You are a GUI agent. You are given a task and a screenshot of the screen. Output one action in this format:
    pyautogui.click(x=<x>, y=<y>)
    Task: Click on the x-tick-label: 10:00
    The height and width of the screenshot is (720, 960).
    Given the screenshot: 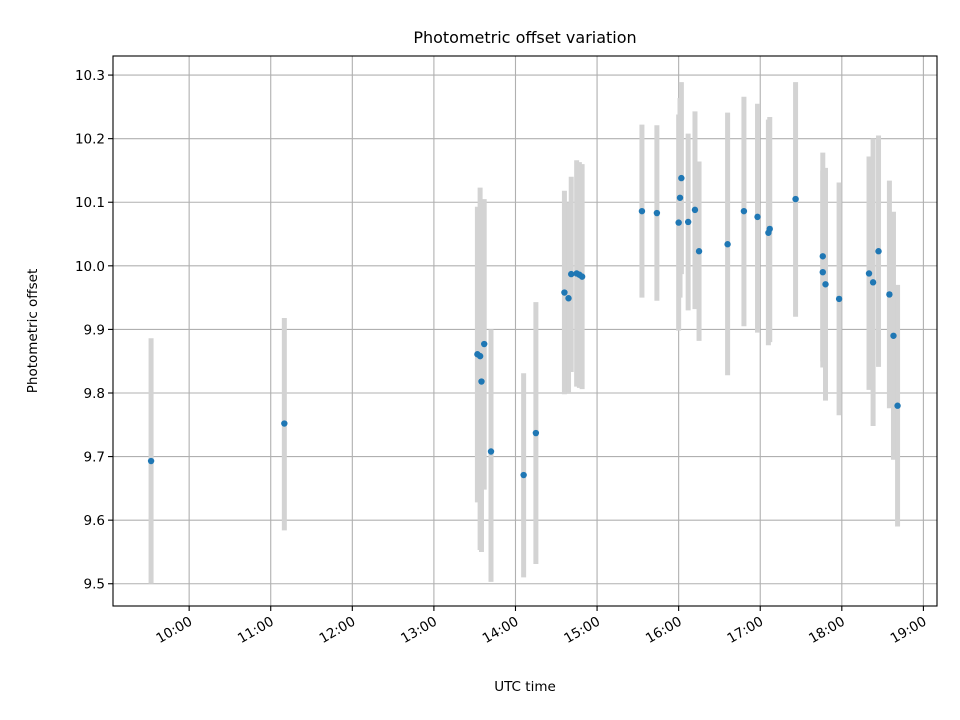 What is the action you would take?
    pyautogui.click(x=174, y=630)
    